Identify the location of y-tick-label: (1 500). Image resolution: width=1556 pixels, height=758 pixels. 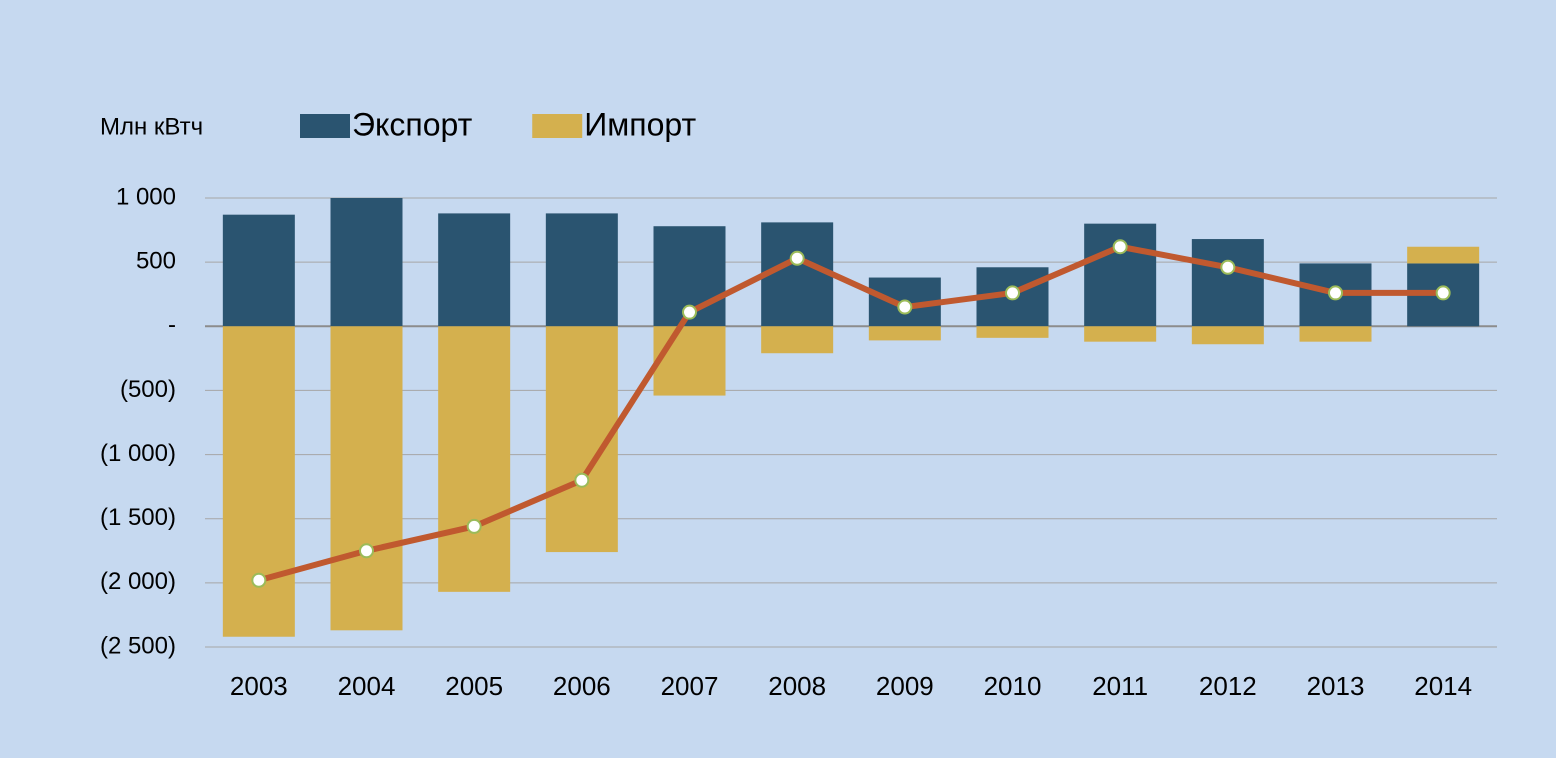
(138, 517).